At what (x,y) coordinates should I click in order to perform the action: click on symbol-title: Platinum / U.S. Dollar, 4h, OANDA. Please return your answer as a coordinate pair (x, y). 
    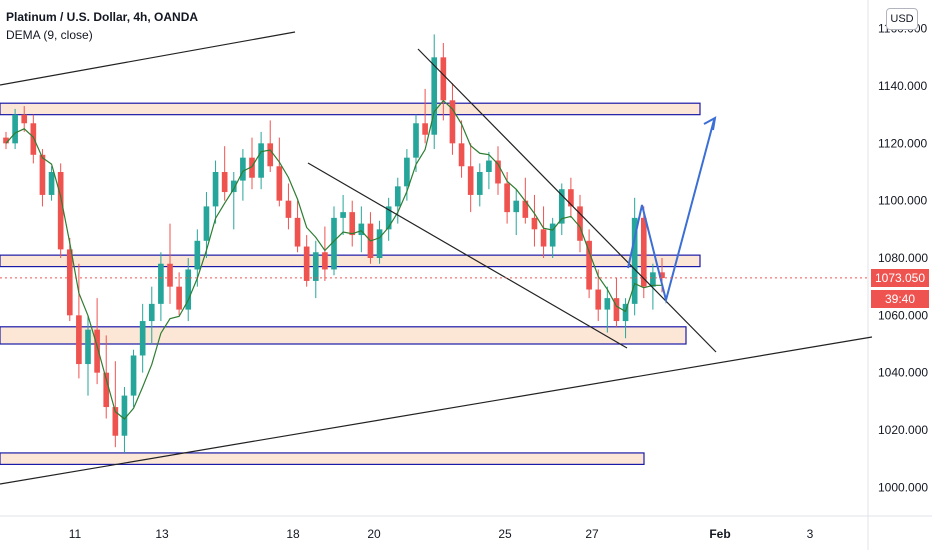
    Looking at the image, I should click on (102, 17).